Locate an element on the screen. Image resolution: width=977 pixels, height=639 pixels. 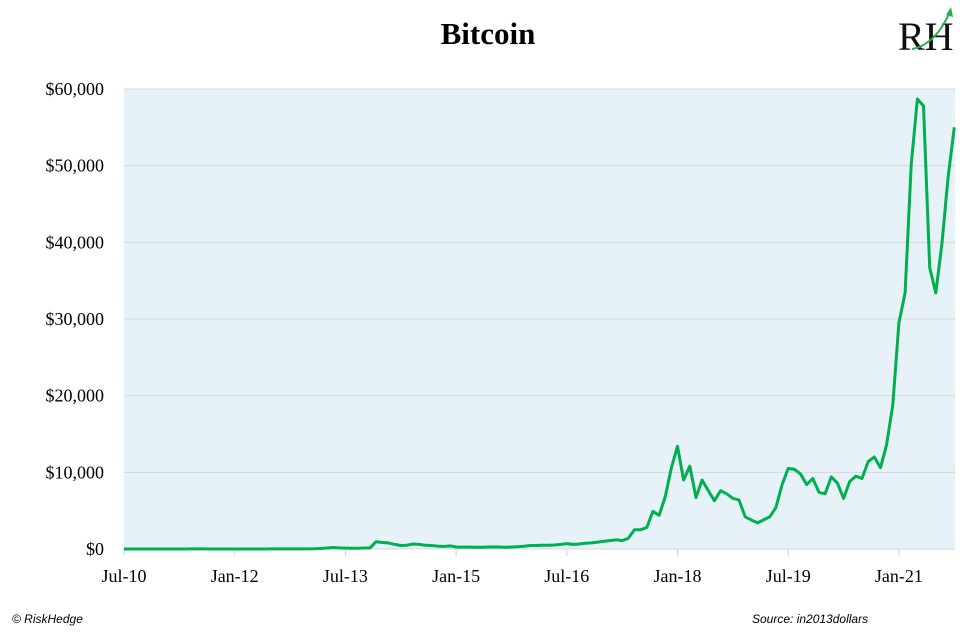
chart-title: Bitcoin is located at coordinates (488, 33).